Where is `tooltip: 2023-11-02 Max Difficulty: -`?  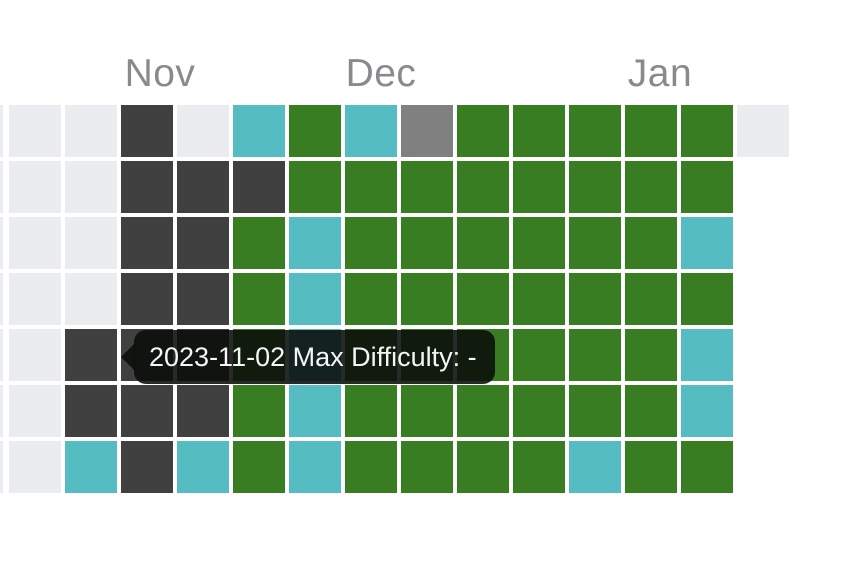 tooltip: 2023-11-02 Max Difficulty: - is located at coordinates (308, 357).